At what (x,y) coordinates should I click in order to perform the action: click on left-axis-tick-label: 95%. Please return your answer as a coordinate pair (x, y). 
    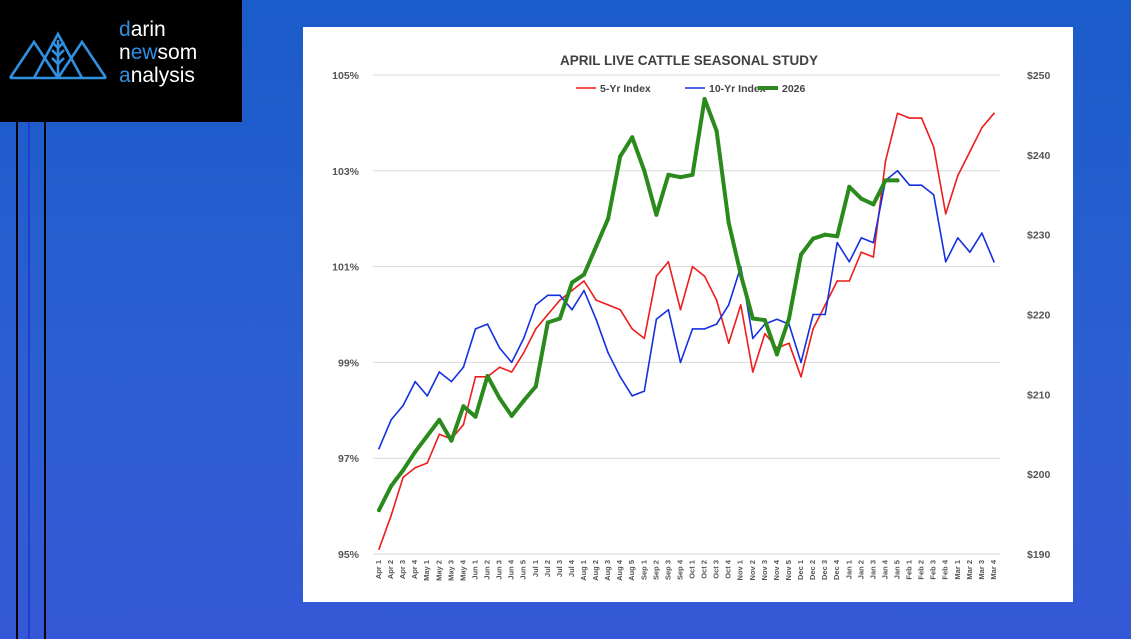
    Looking at the image, I should click on (349, 555).